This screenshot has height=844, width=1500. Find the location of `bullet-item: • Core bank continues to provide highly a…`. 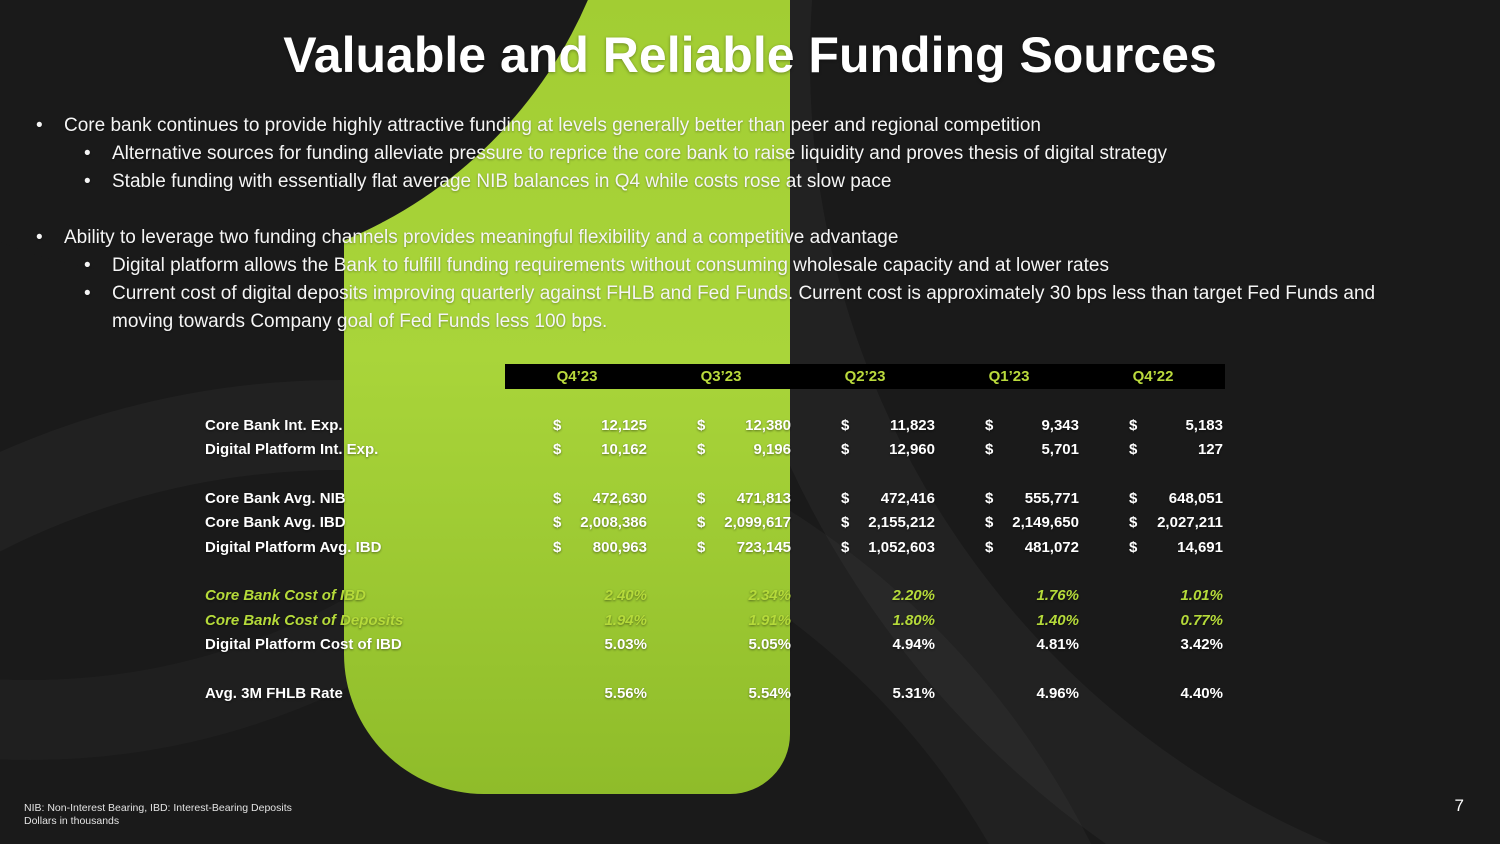

bullet-item: • Core bank continues to provide highly a… is located at coordinates (748, 126).